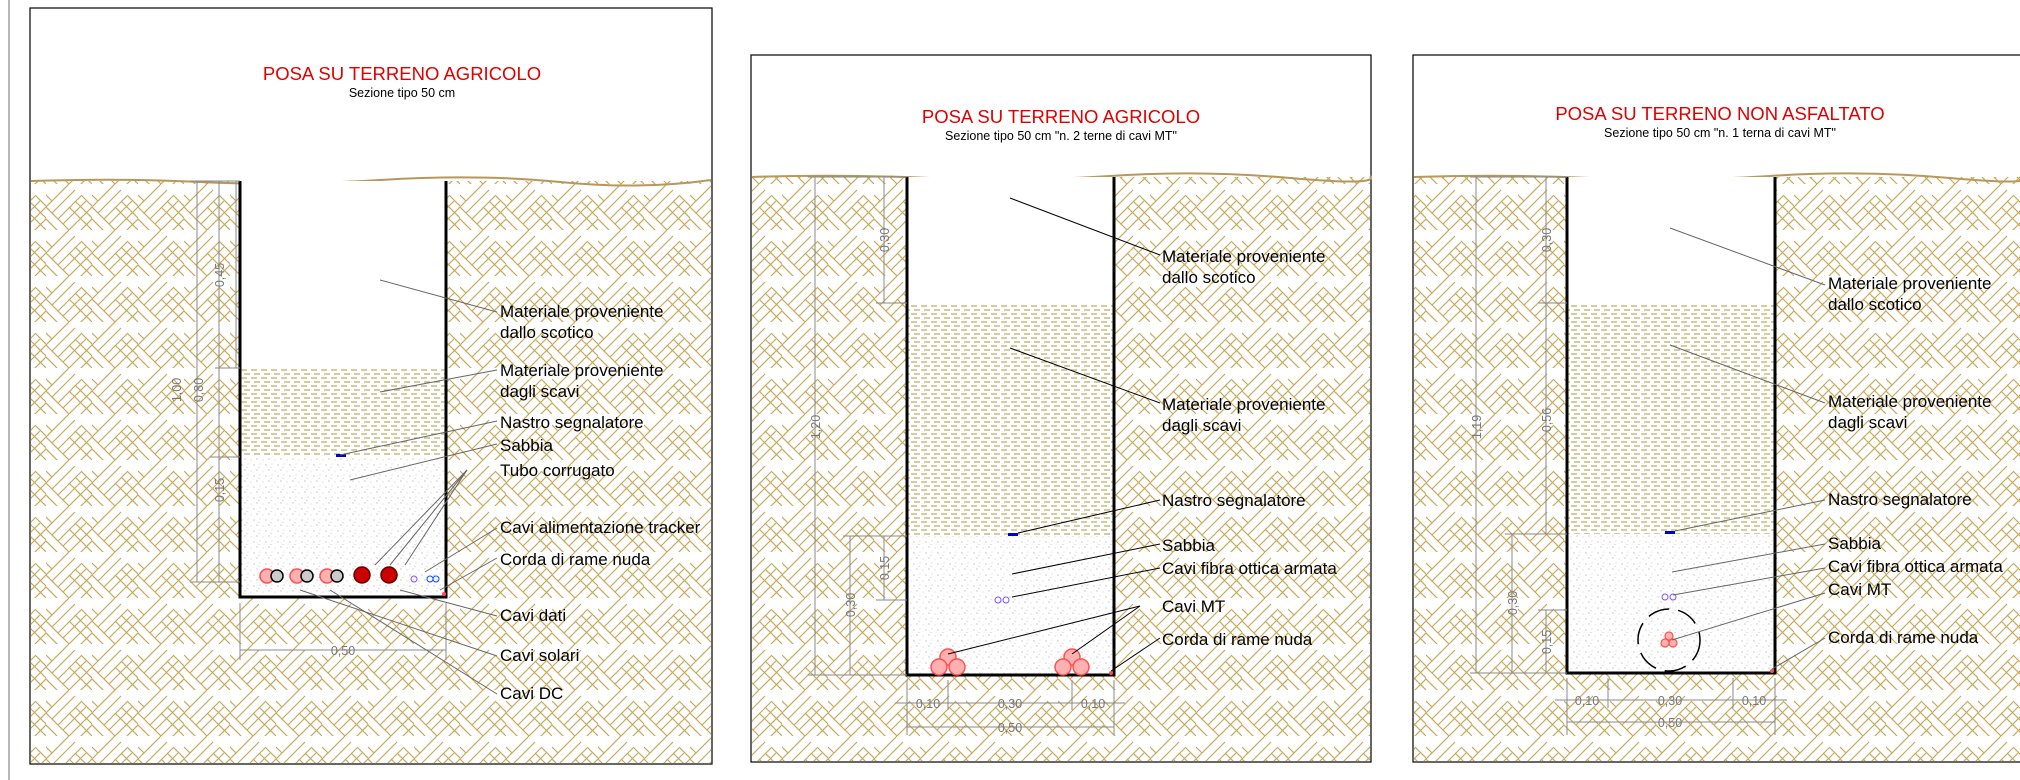 The image size is (2020, 780). Describe the element at coordinates (199, 390) in the screenshot. I see `dimension-depth: 0,80` at that location.